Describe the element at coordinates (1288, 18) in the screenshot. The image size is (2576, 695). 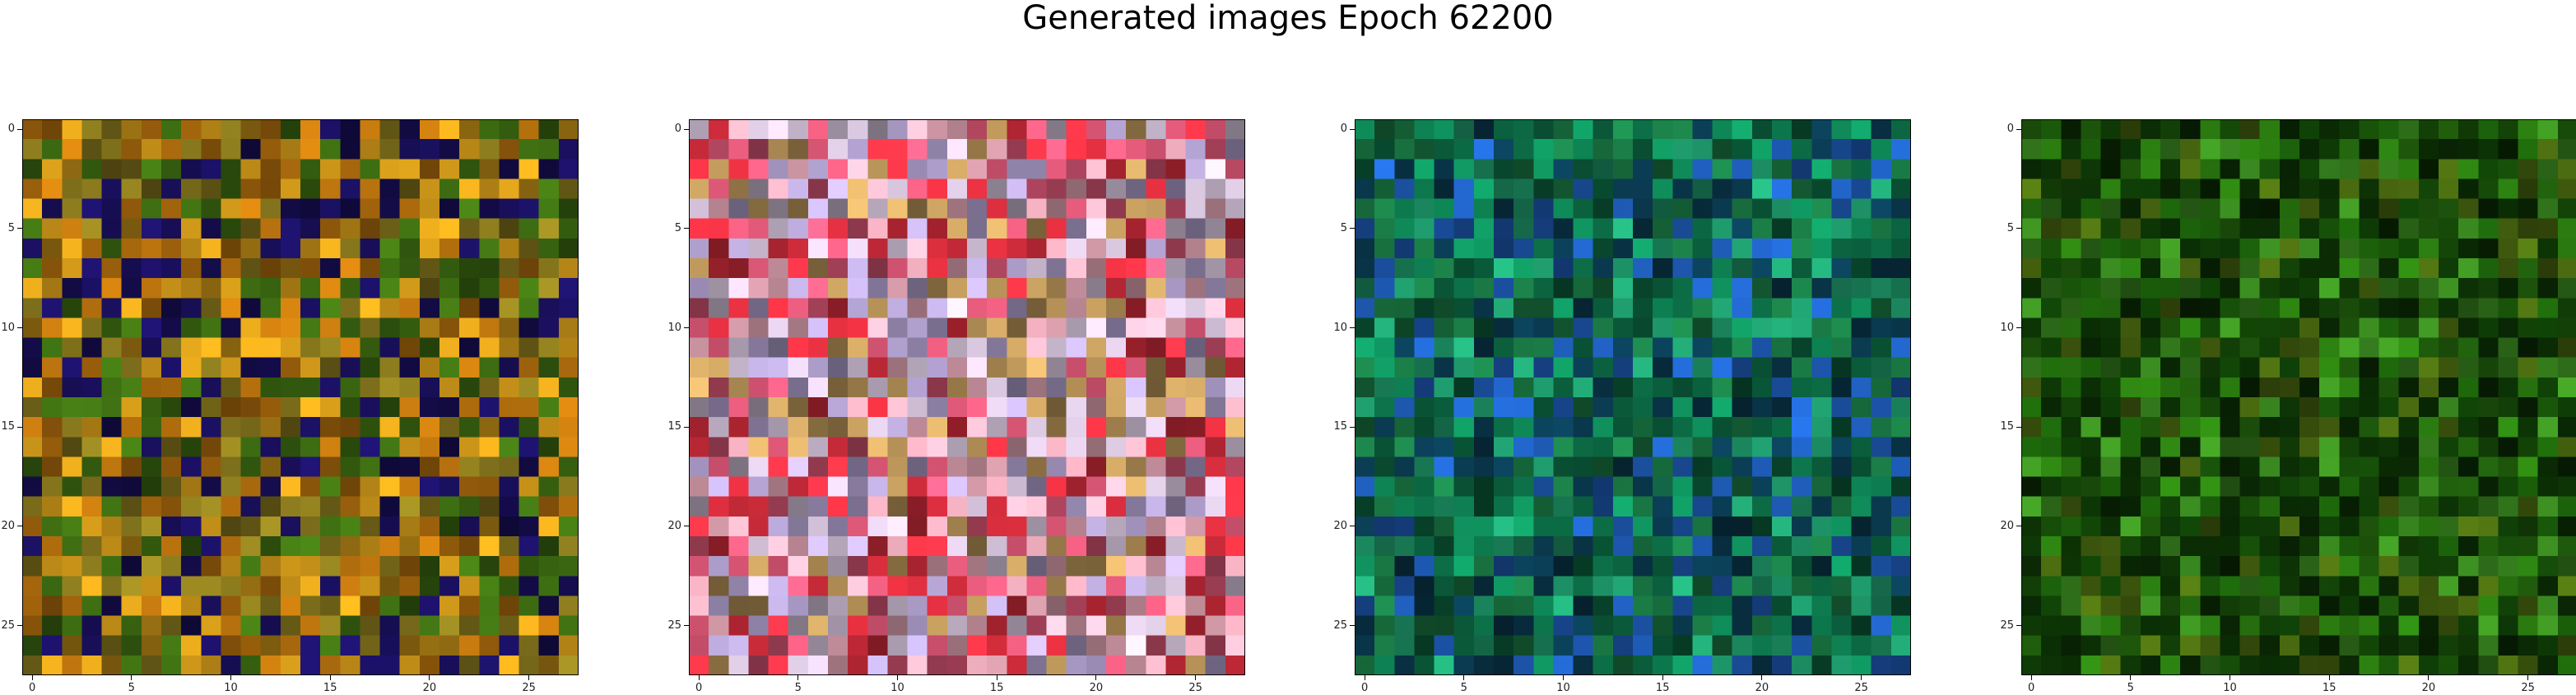
I see `figure-title: Generated images Epoch 62200` at that location.